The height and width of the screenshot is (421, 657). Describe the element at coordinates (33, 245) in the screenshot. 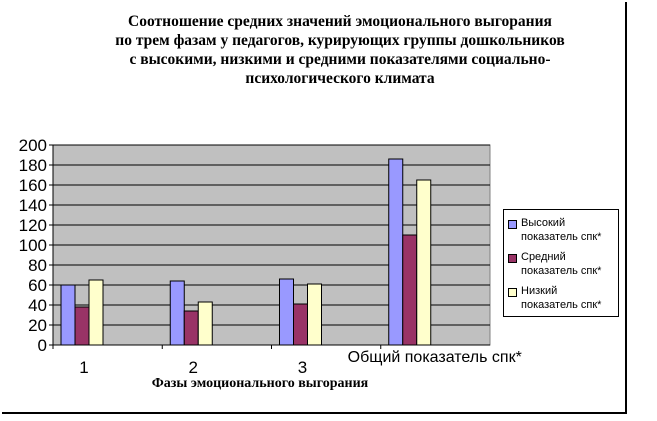

I see `y-tick-label: 100` at that location.